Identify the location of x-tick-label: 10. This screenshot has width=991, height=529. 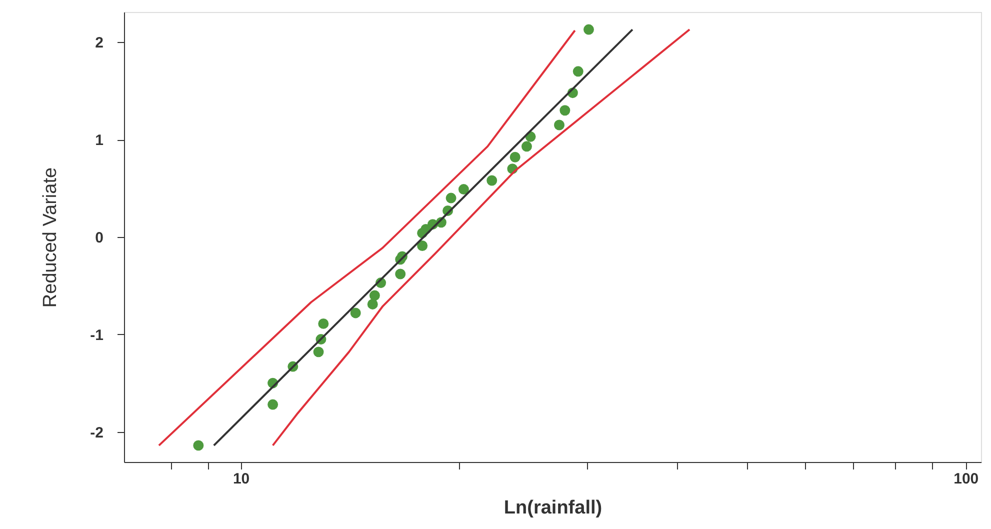
(241, 479).